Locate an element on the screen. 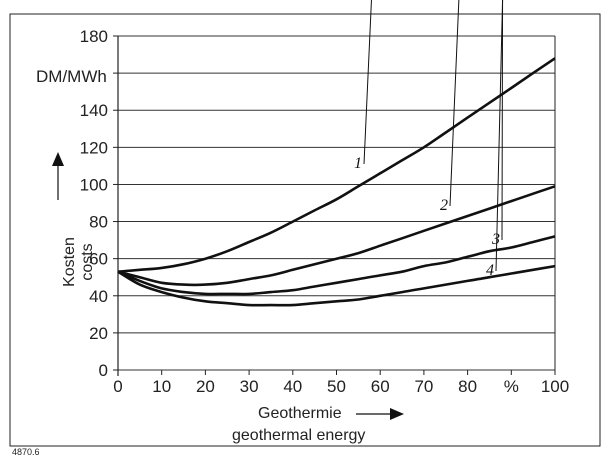 The width and height of the screenshot is (609, 458). y-tick-label: 120 is located at coordinates (94, 147).